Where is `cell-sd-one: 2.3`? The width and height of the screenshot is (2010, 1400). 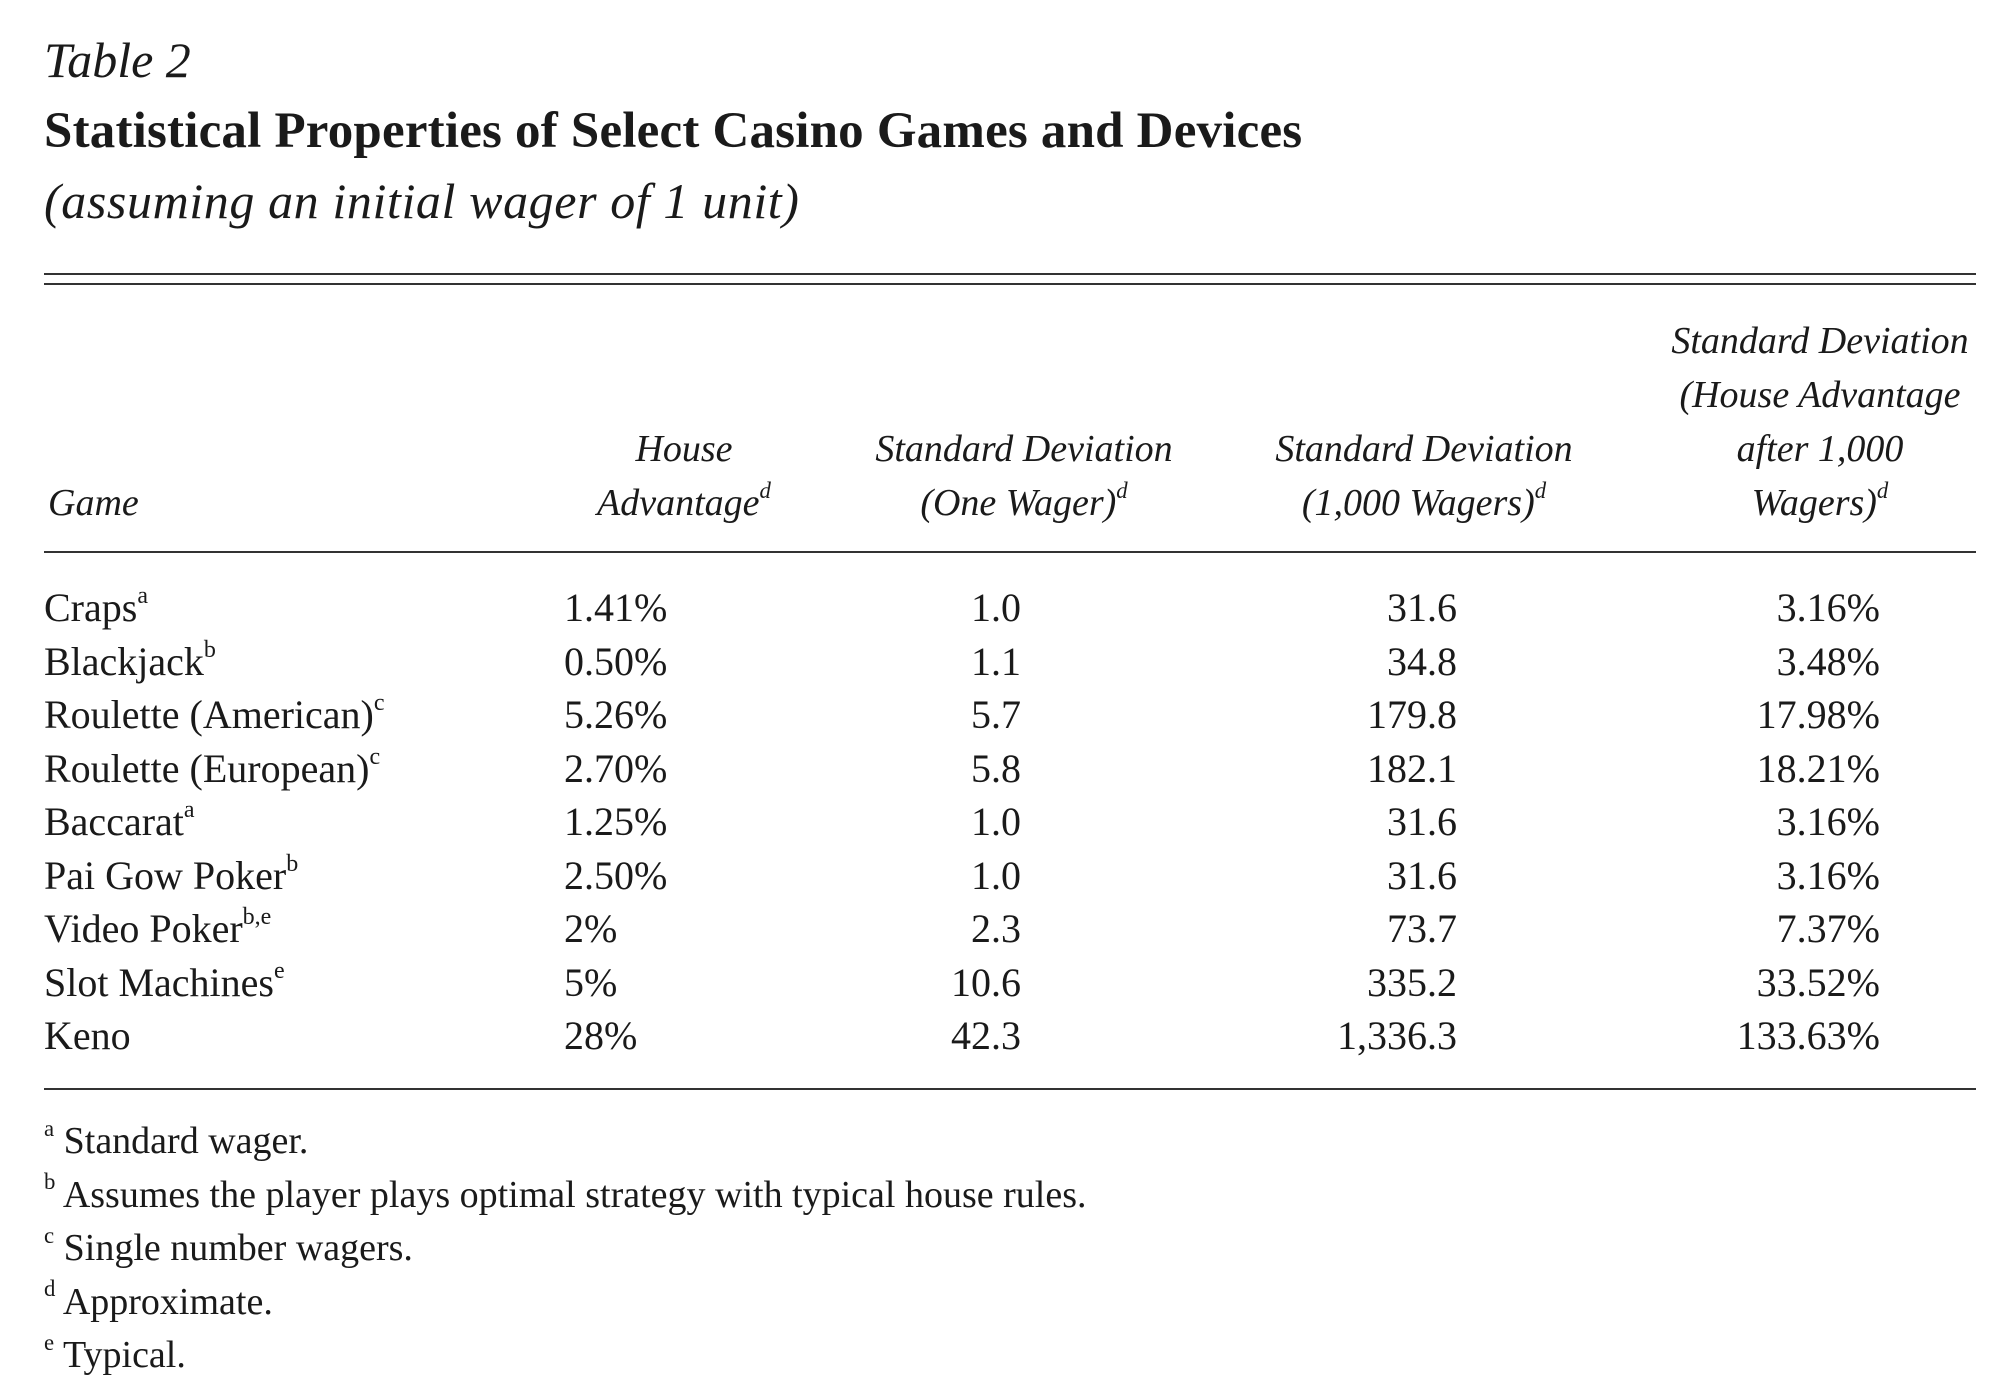 cell-sd-one: 2.3 is located at coordinates (996, 928).